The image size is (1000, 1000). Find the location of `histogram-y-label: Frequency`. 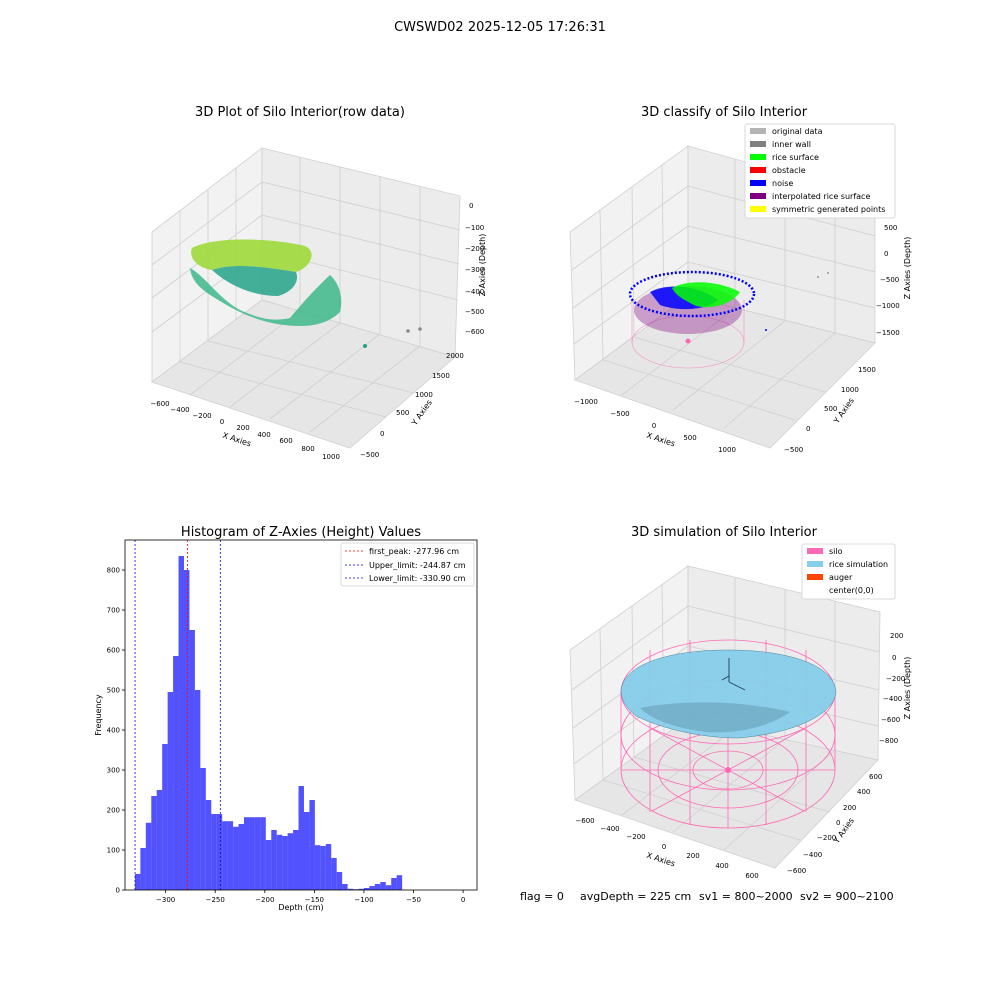

histogram-y-label: Frequency is located at coordinates (98, 715).